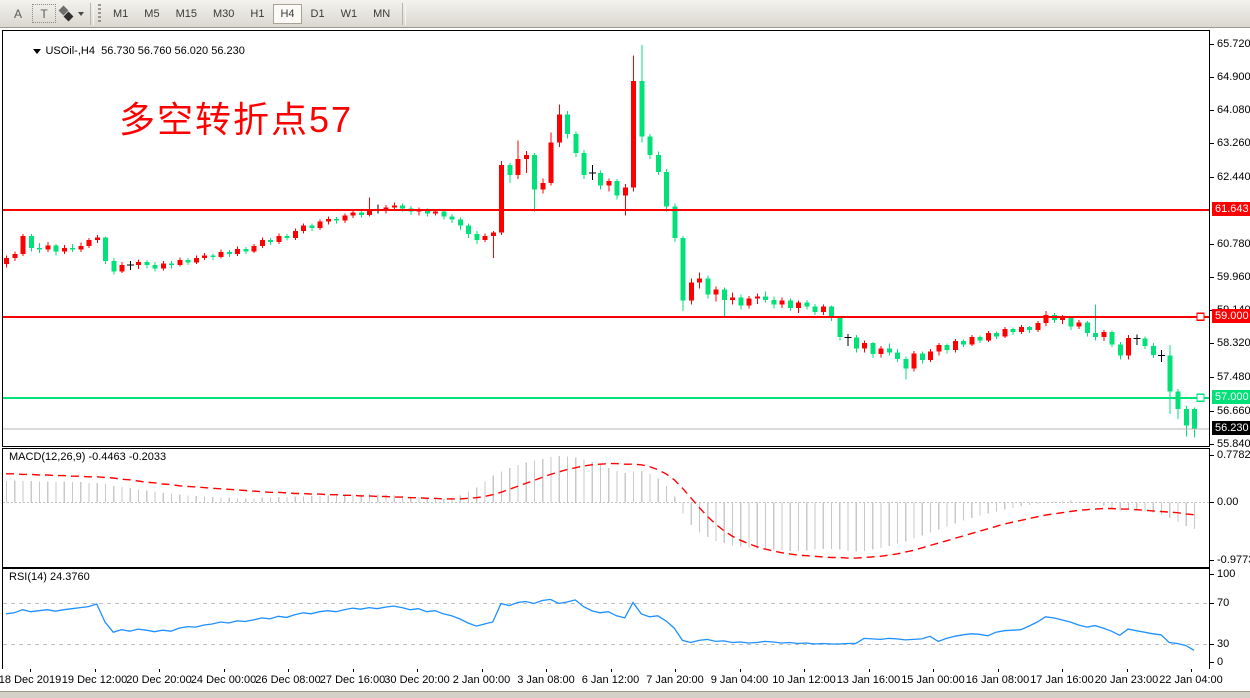  Describe the element at coordinates (99, 13) in the screenshot. I see `toolbar-grip` at that location.